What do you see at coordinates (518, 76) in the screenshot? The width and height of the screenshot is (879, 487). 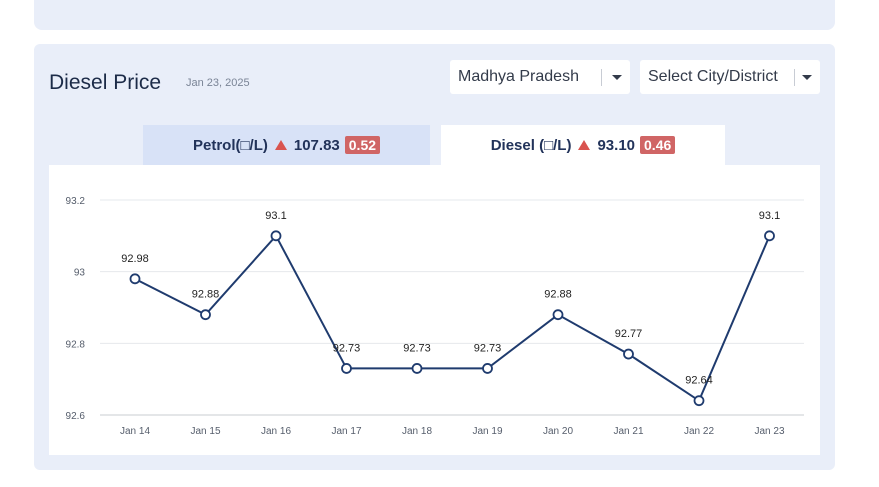 I see `state-select-value: Madhya Pradesh` at bounding box center [518, 76].